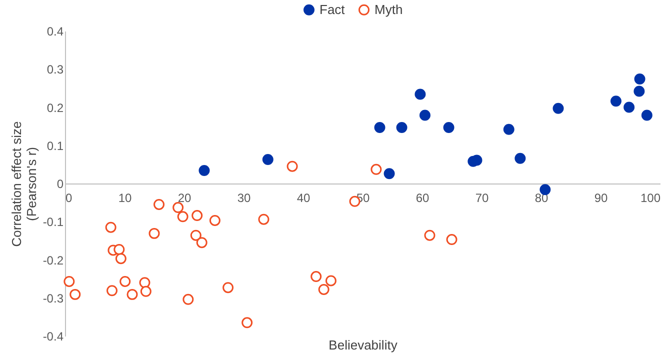  Describe the element at coordinates (125, 198) in the screenshot. I see `x-tick-label: 10` at that location.